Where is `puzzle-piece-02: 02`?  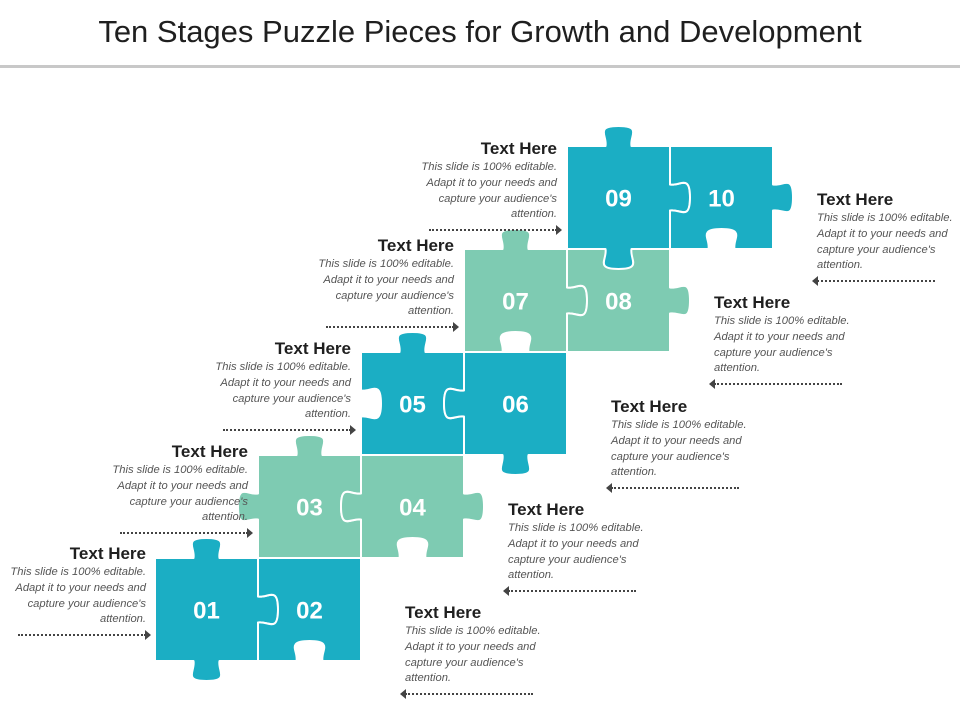
puzzle-piece-02: 02 is located at coordinates (309, 609).